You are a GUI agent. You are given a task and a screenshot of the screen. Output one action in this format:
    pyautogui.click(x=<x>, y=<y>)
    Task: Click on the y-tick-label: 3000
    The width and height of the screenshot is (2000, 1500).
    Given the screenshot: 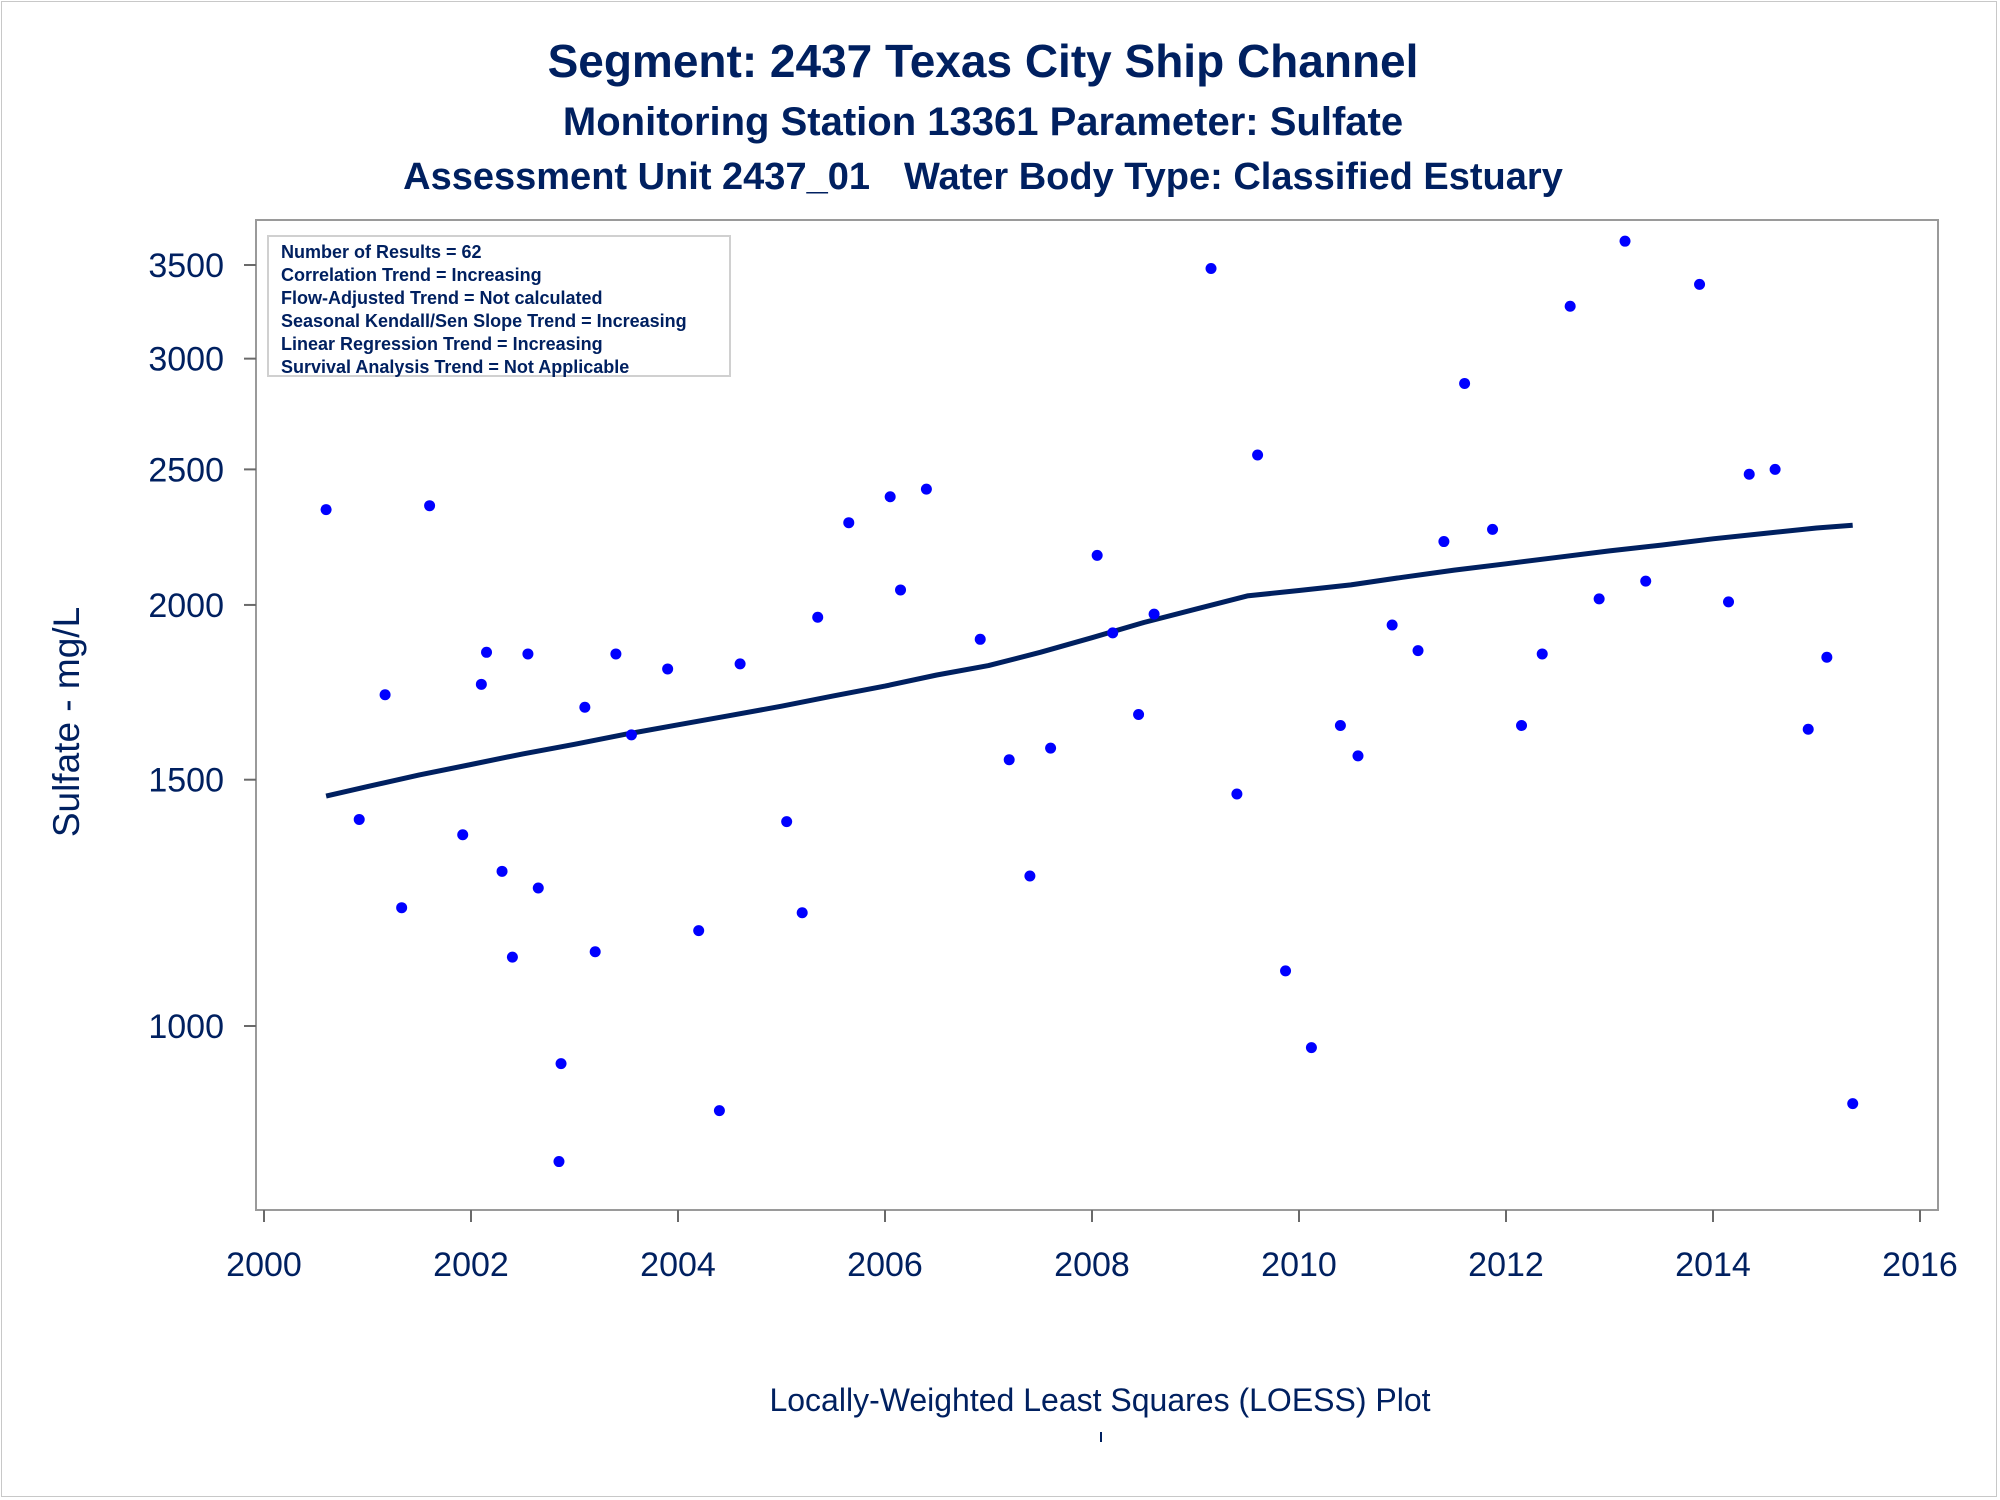 What is the action you would take?
    pyautogui.click(x=186, y=360)
    